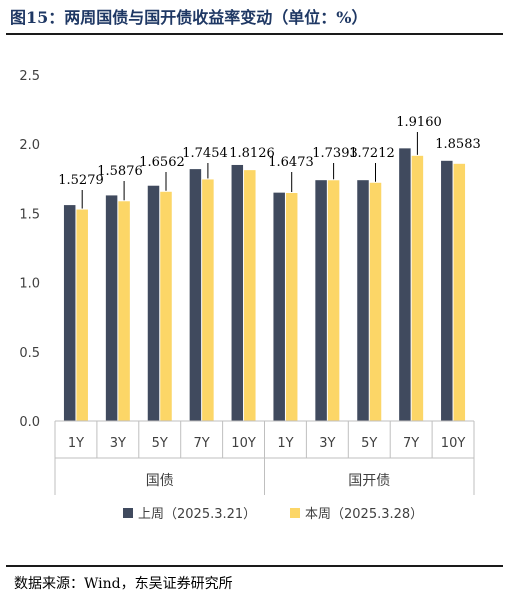 The height and width of the screenshot is (600, 509). Describe the element at coordinates (264, 457) in the screenshot. I see `x-axis: 1Y 3Y 5Y 7Y 10Y 国债 1Y 3Y 5Y 7Y 10Y 国开债` at that location.